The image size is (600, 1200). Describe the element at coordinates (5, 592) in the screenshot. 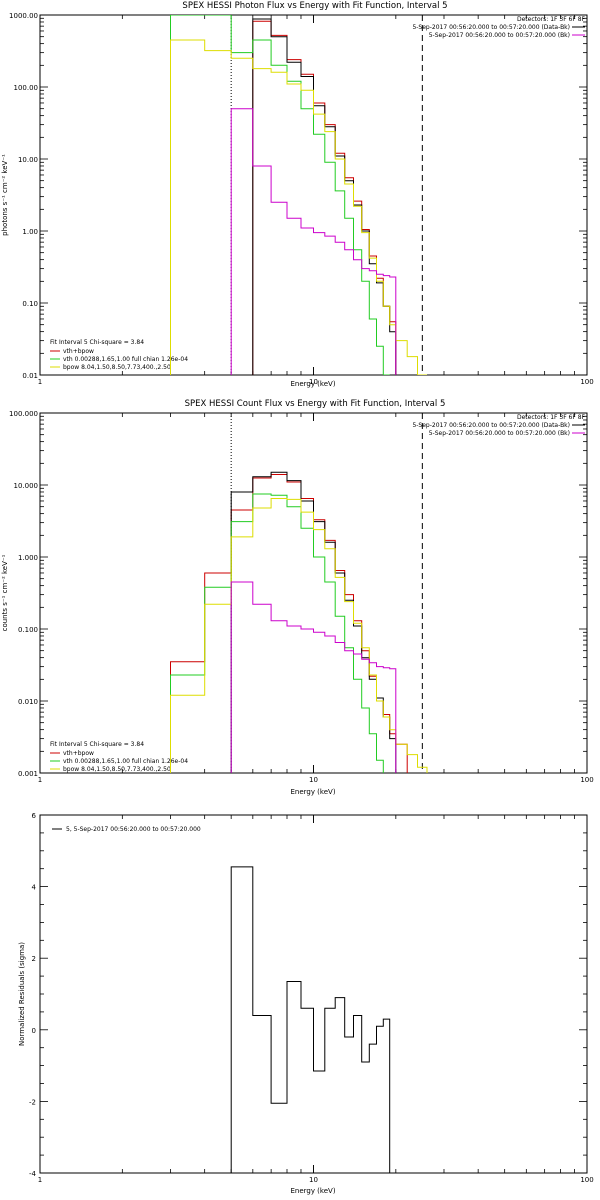

I see `plot2-ylabel: counts s⁻¹ cm⁻² keV⁻¹` at that location.